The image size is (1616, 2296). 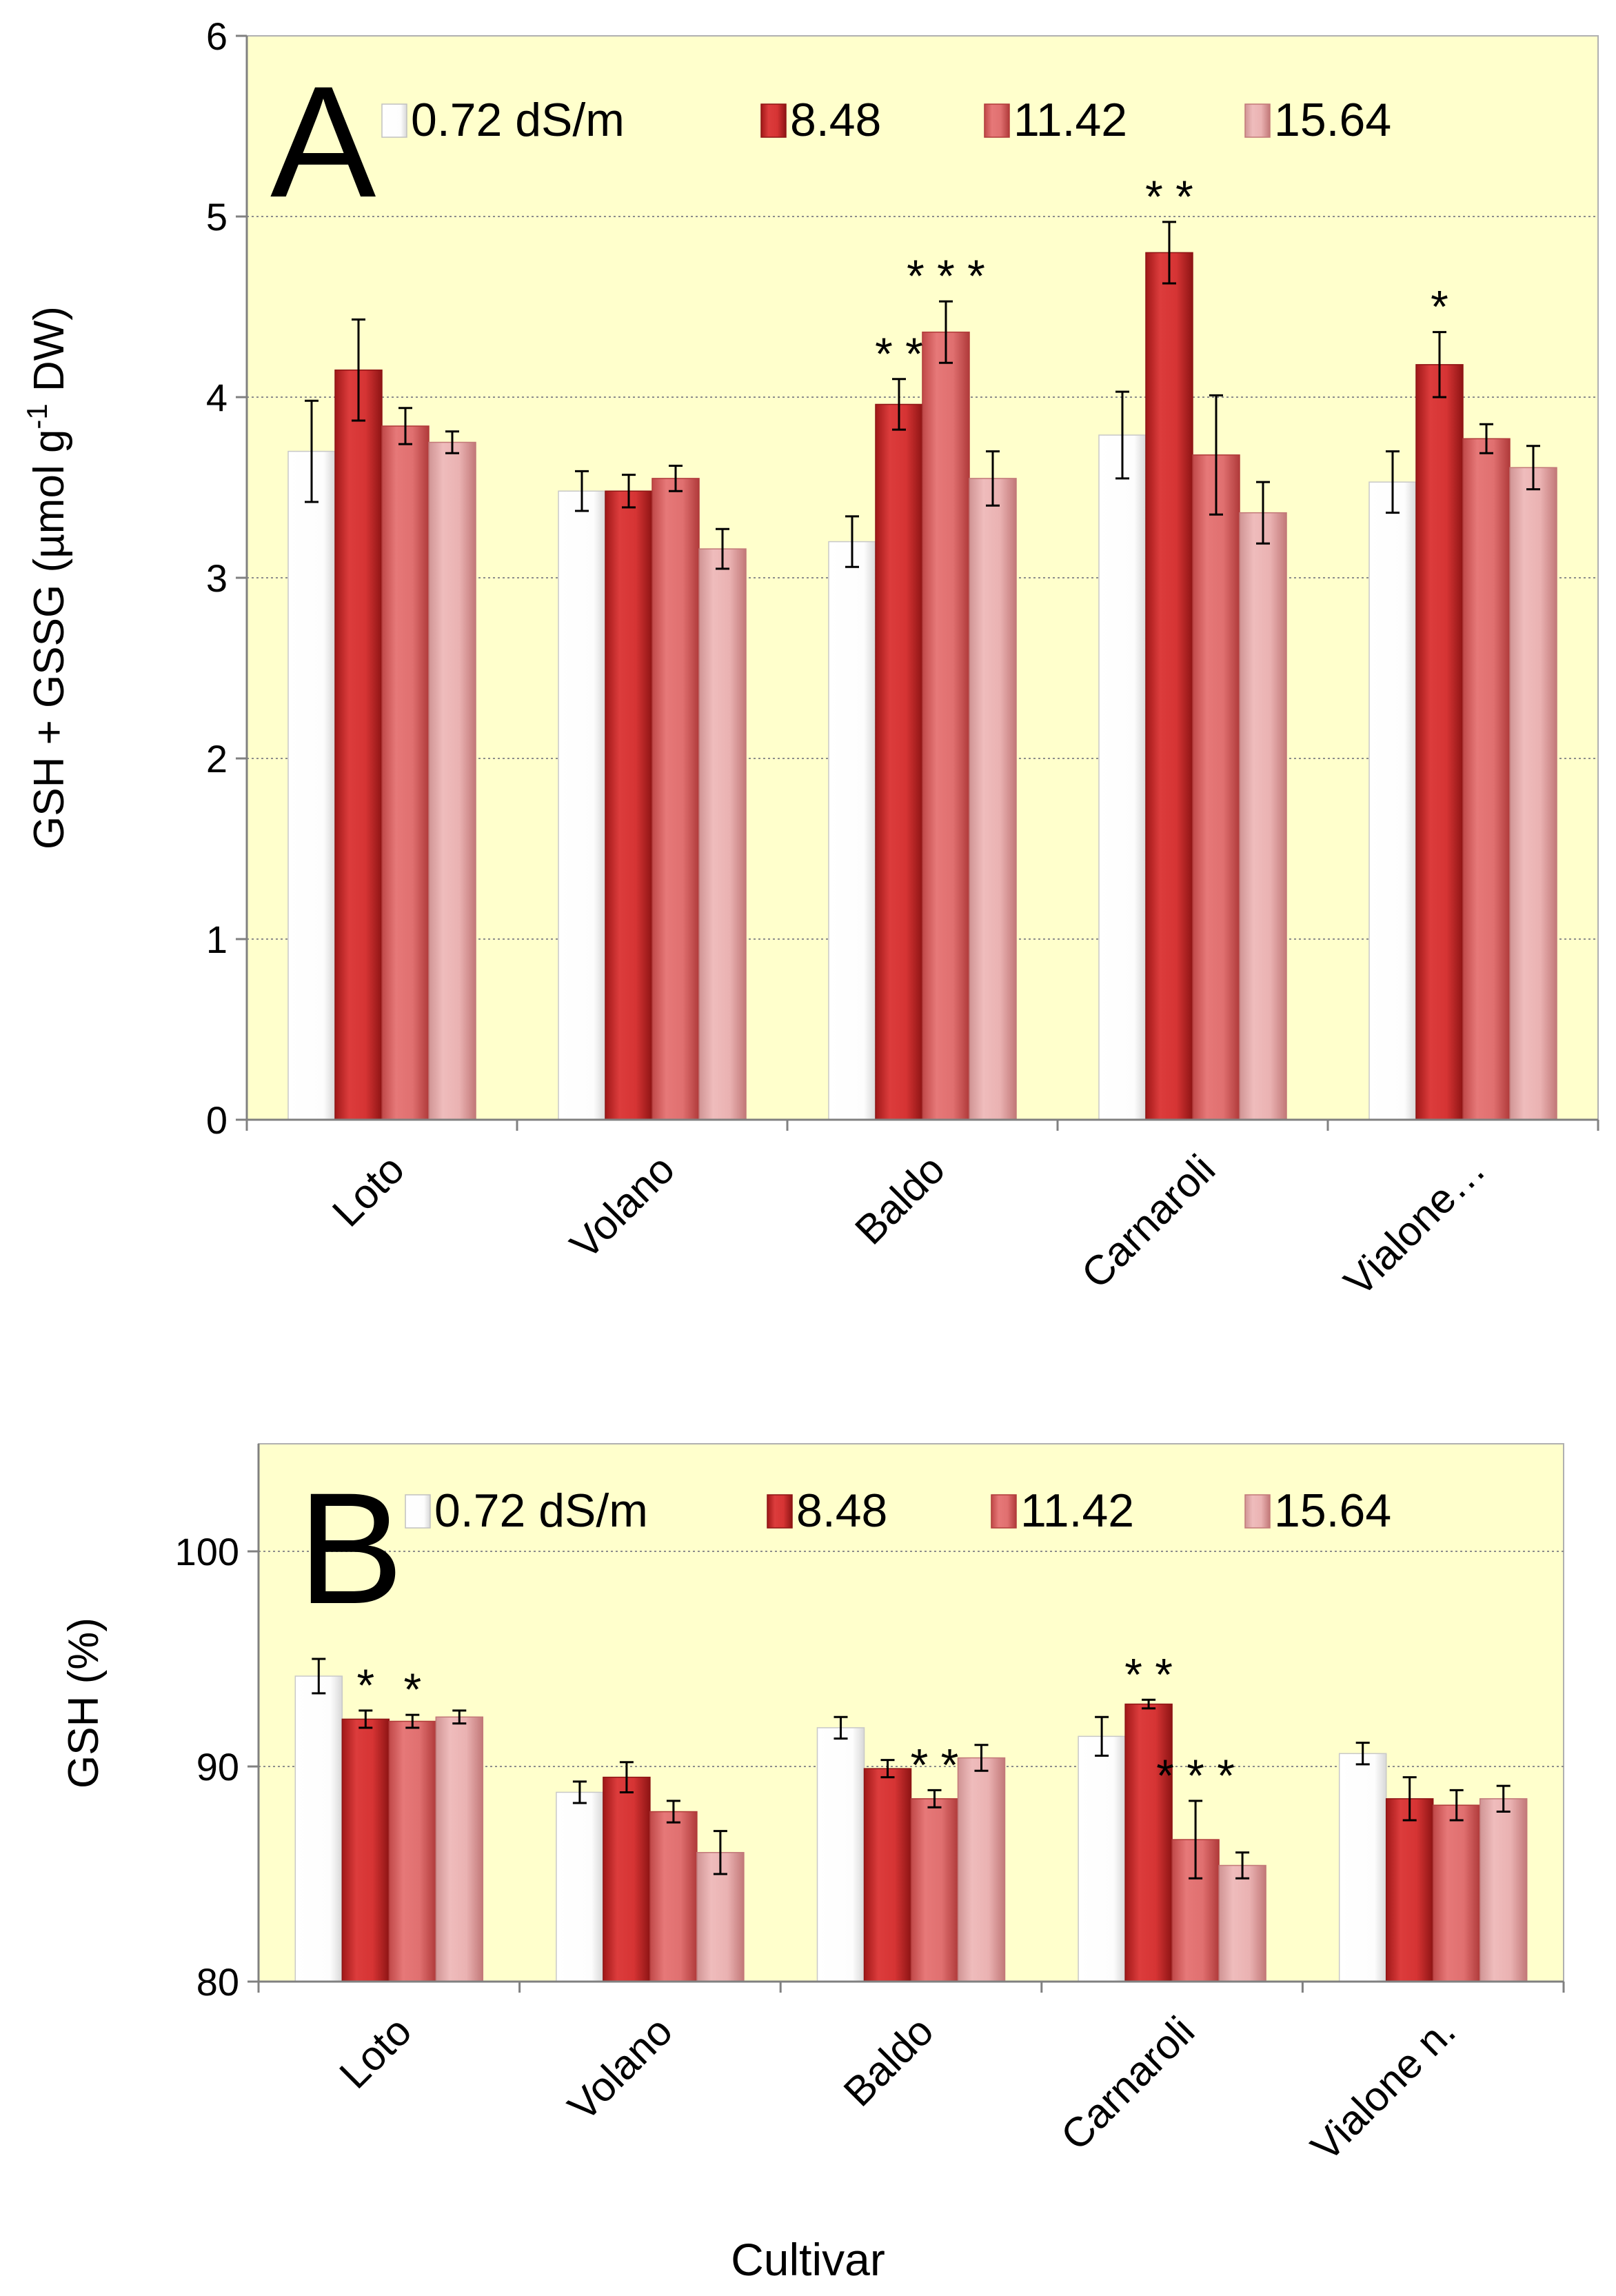 What do you see at coordinates (1362, 1867) in the screenshot?
I see `panel-b-bar-vialone-n-0-72-ds-m` at bounding box center [1362, 1867].